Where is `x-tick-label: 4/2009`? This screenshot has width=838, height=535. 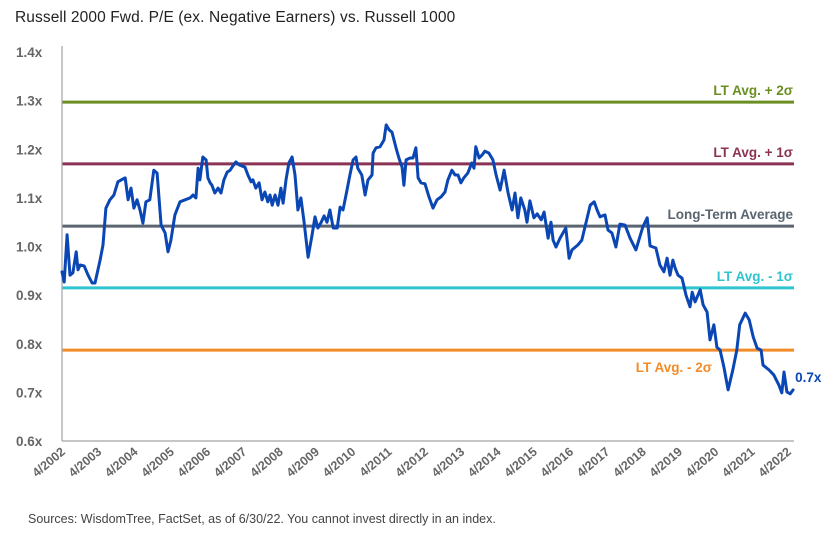 x-tick-label: 4/2009 is located at coordinates (303, 462).